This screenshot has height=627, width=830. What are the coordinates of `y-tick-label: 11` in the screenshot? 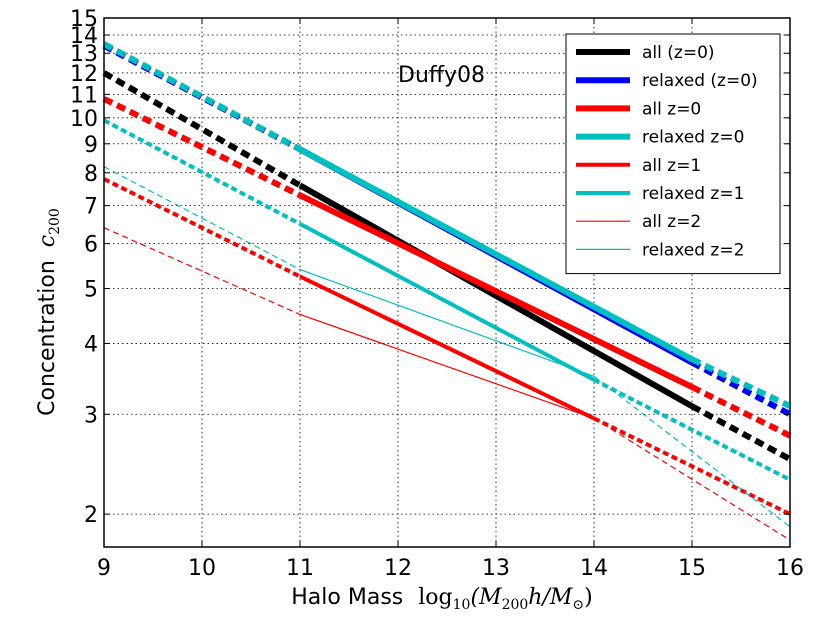 It's located at (84, 95).